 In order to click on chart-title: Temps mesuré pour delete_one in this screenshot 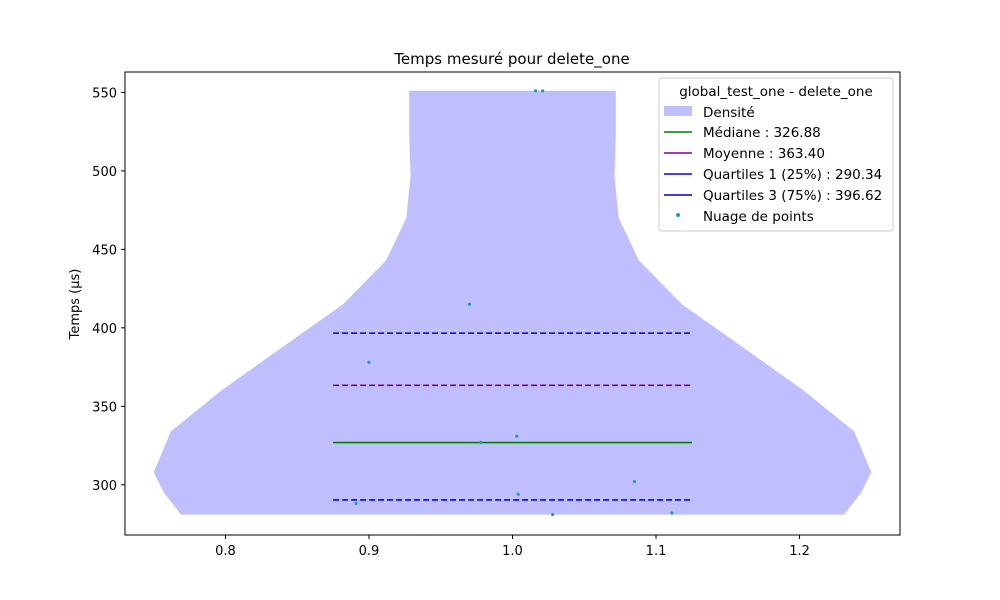, I will do `click(511, 59)`.